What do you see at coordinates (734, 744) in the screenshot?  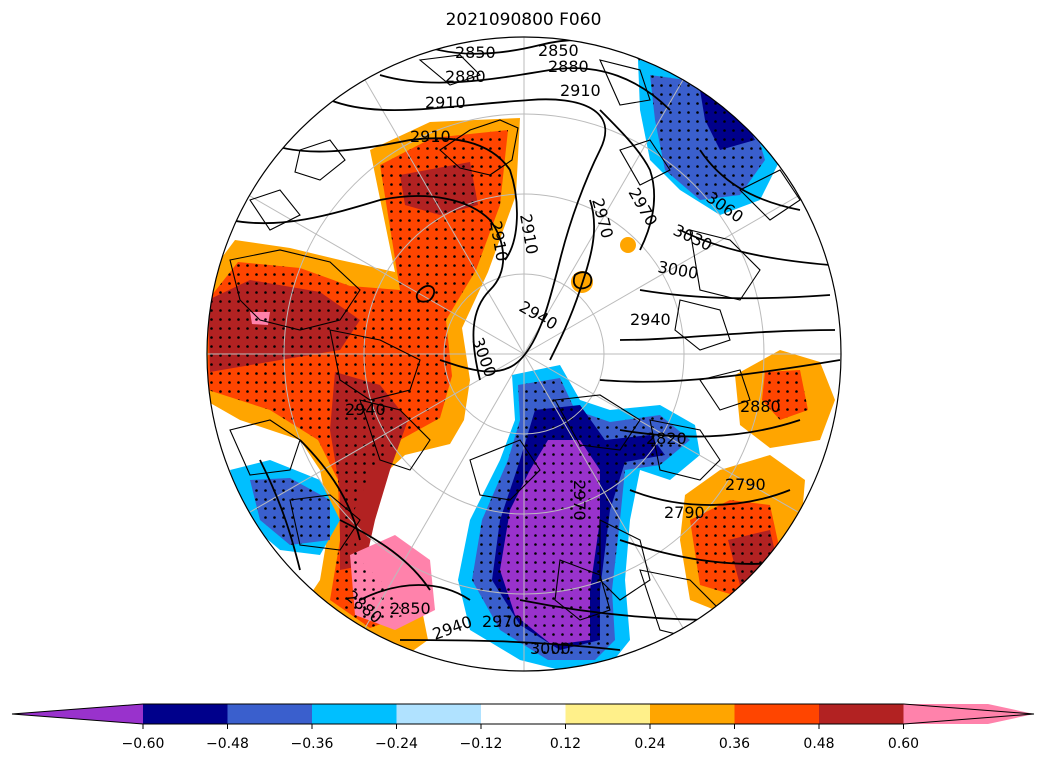 I see `colorbar-tick-label: 0.36` at bounding box center [734, 744].